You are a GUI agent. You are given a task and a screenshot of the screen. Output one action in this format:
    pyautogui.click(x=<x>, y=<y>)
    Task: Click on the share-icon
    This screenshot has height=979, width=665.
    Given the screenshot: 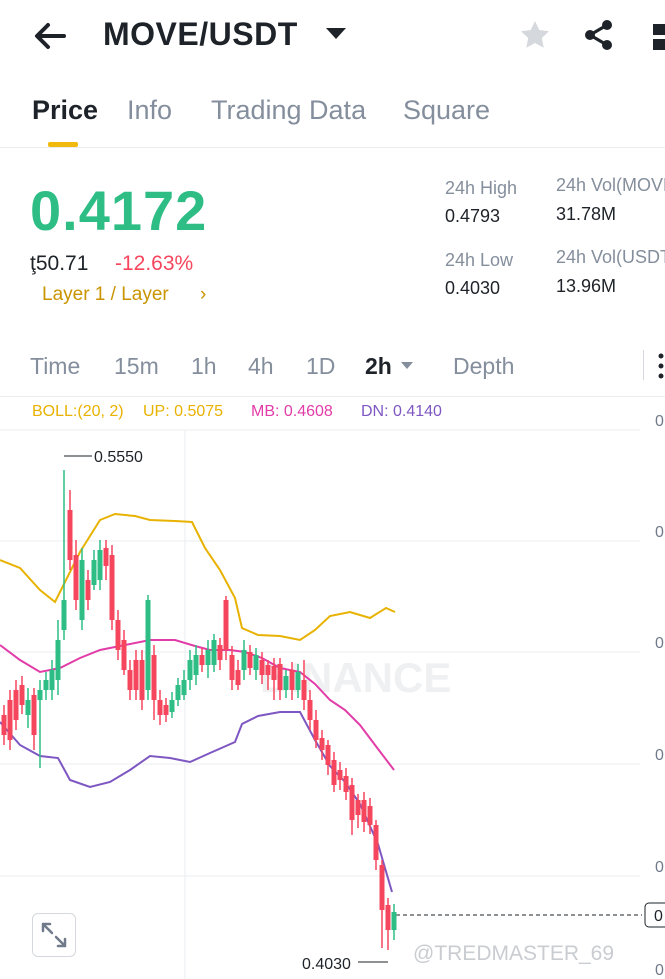 What is the action you would take?
    pyautogui.click(x=599, y=35)
    